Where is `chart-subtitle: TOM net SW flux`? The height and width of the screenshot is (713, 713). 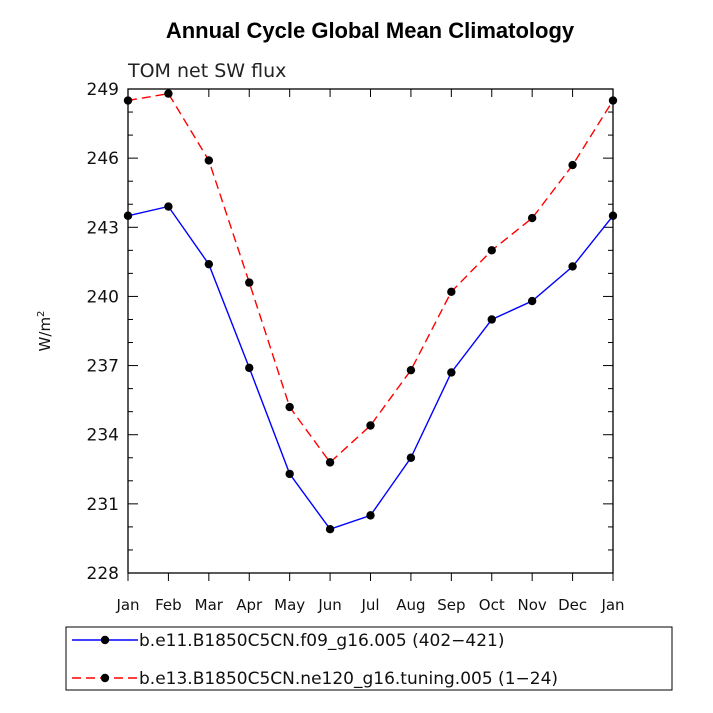 chart-subtitle: TOM net SW flux is located at coordinates (206, 71).